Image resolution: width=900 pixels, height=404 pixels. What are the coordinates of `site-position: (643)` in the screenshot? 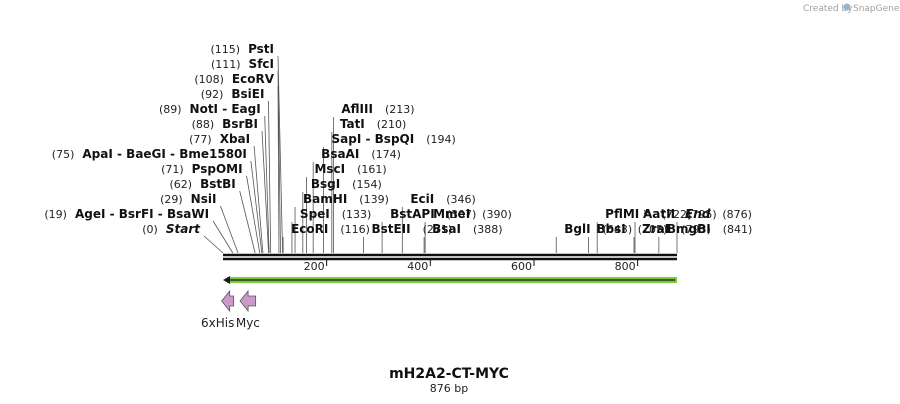 It's located at (618, 229).